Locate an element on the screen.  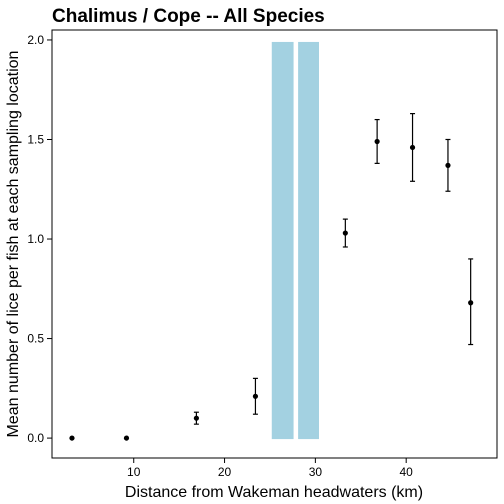
x-axis-ticks: 10 20 30 40 is located at coordinates (270, 468).